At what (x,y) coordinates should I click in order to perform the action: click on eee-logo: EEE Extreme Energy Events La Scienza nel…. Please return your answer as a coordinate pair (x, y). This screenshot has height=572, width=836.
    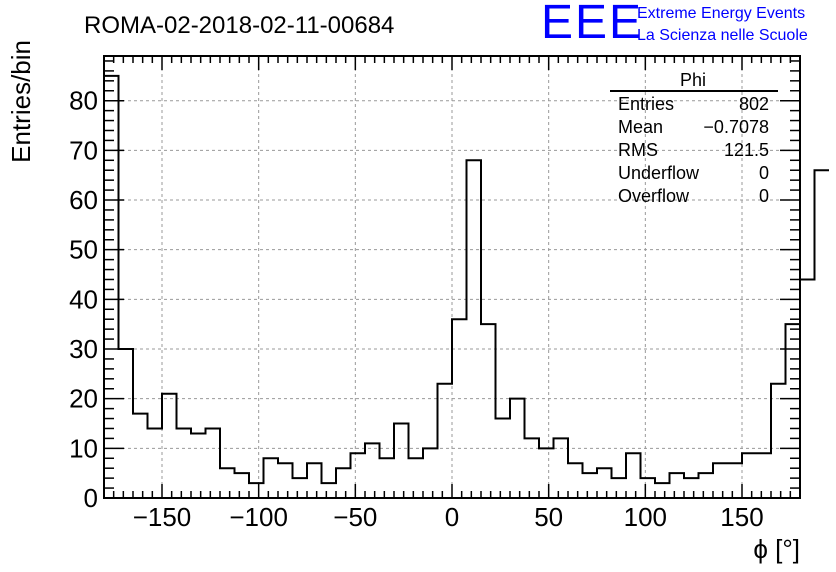
    Looking at the image, I should click on (674, 24).